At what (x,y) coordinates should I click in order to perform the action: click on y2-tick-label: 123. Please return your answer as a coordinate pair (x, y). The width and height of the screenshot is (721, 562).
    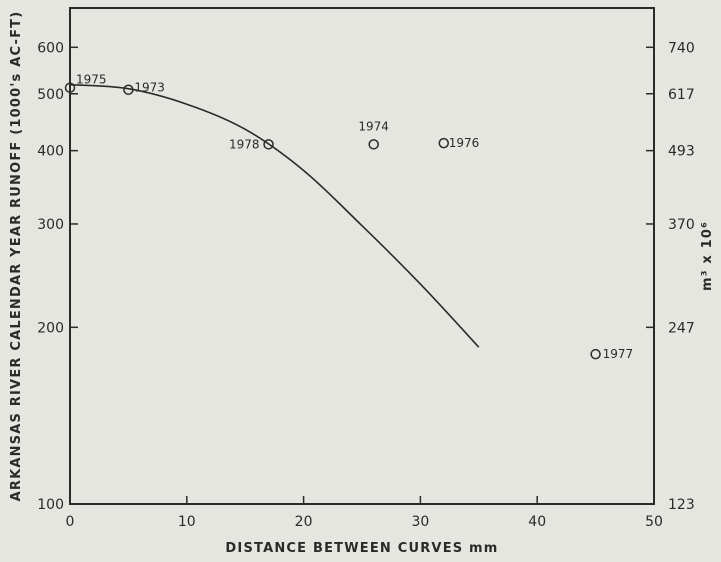
    Looking at the image, I should click on (681, 505).